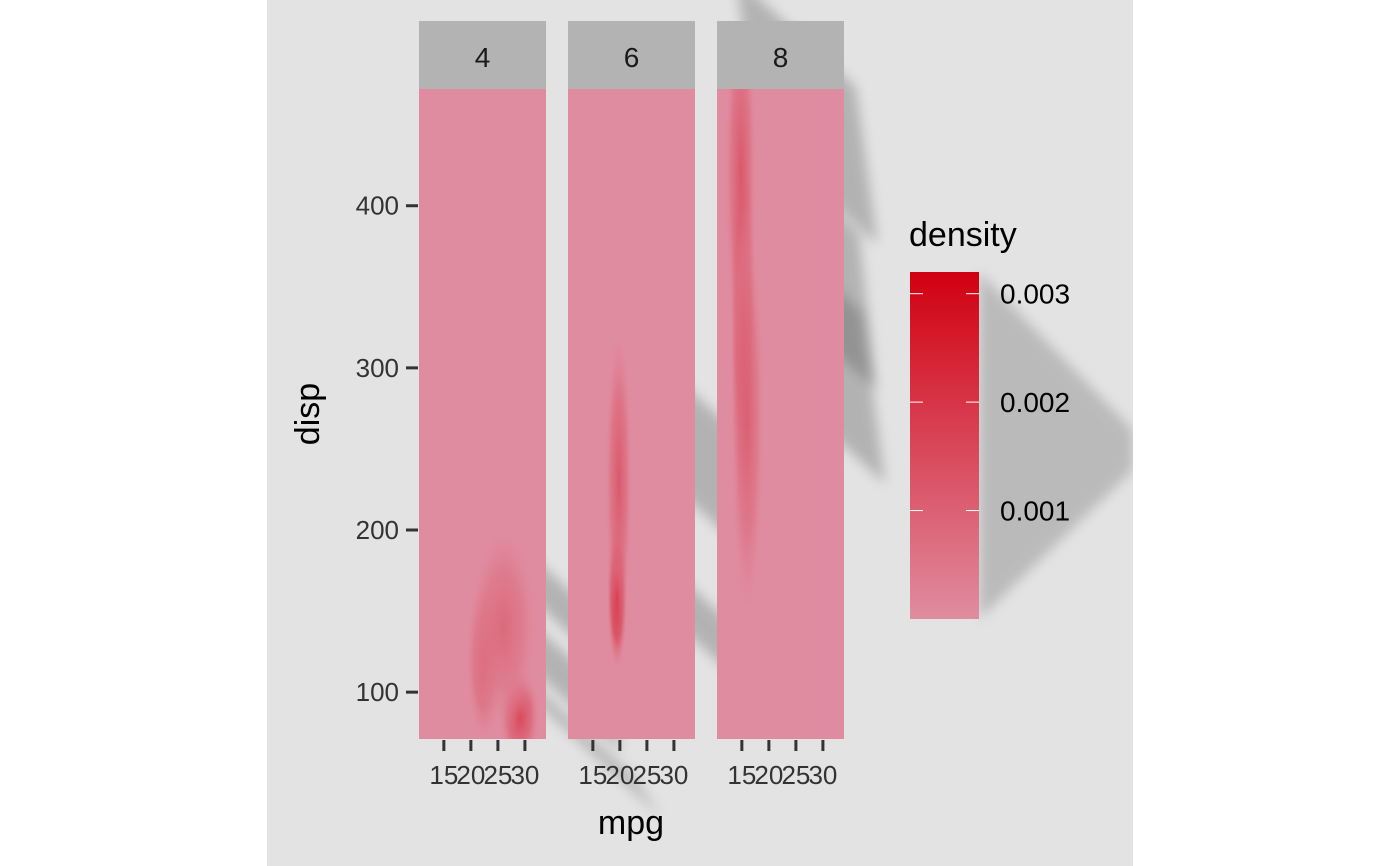 The image size is (1400, 866). Describe the element at coordinates (944, 445) in the screenshot. I see `legend-colorbar` at that location.